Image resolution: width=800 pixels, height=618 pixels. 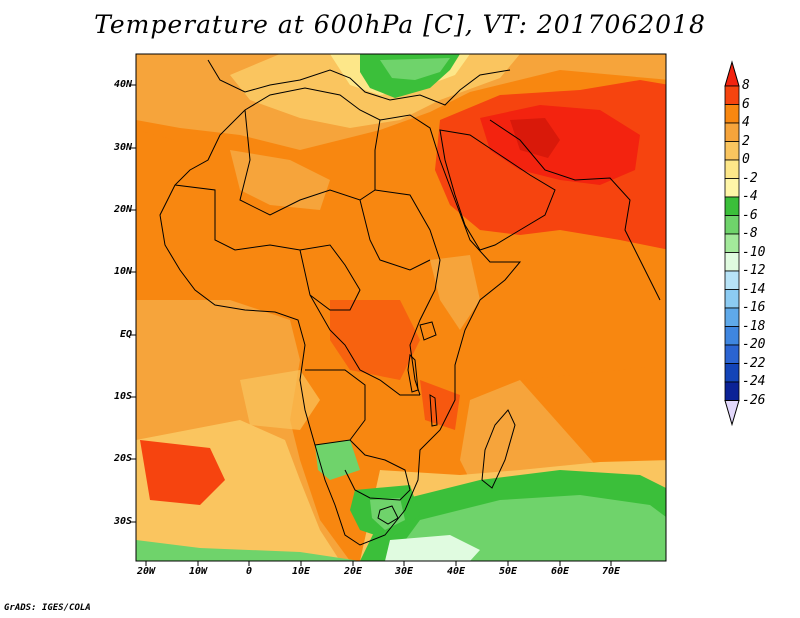 What do you see at coordinates (248, 550) in the screenshot?
I see `field-south-west-cool` at bounding box center [248, 550].